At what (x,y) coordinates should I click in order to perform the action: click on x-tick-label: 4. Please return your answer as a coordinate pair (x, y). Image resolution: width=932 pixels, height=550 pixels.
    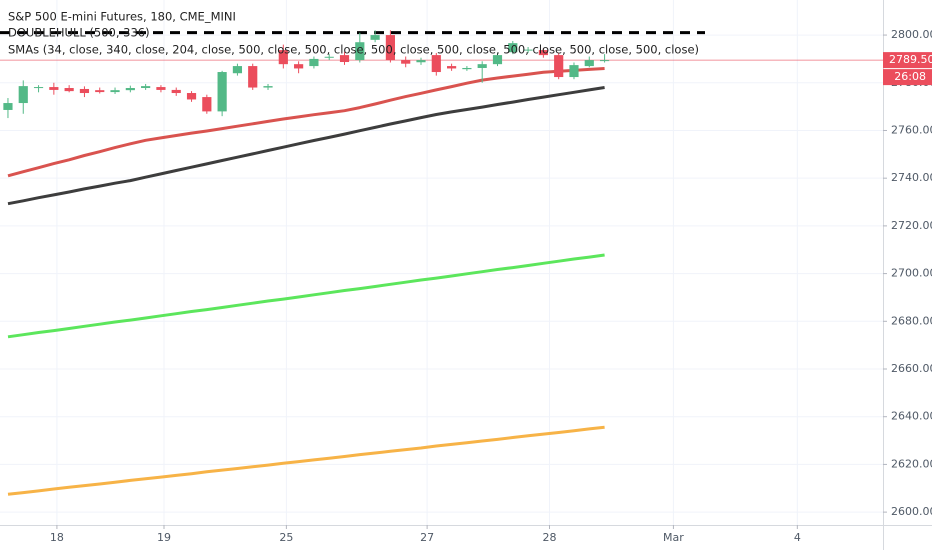
    Looking at the image, I should click on (797, 537).